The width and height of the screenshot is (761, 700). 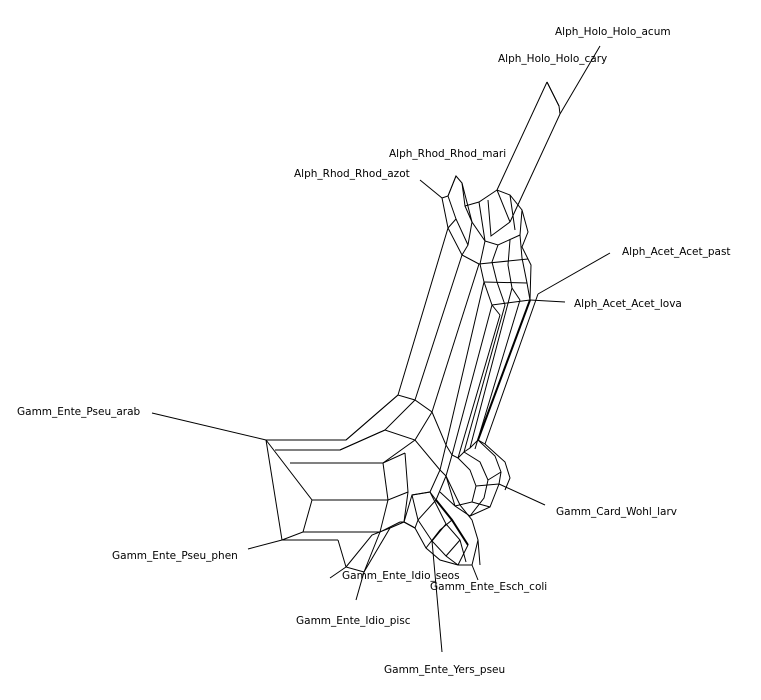 I want to click on label-pseu-arab: Gamm_Ente_Pseu_arab, so click(x=79, y=412).